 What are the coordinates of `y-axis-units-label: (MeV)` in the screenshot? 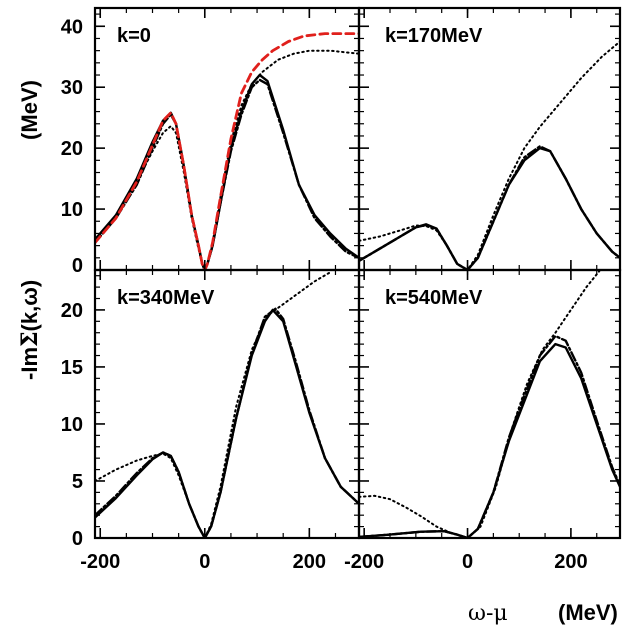 It's located at (29, 110).